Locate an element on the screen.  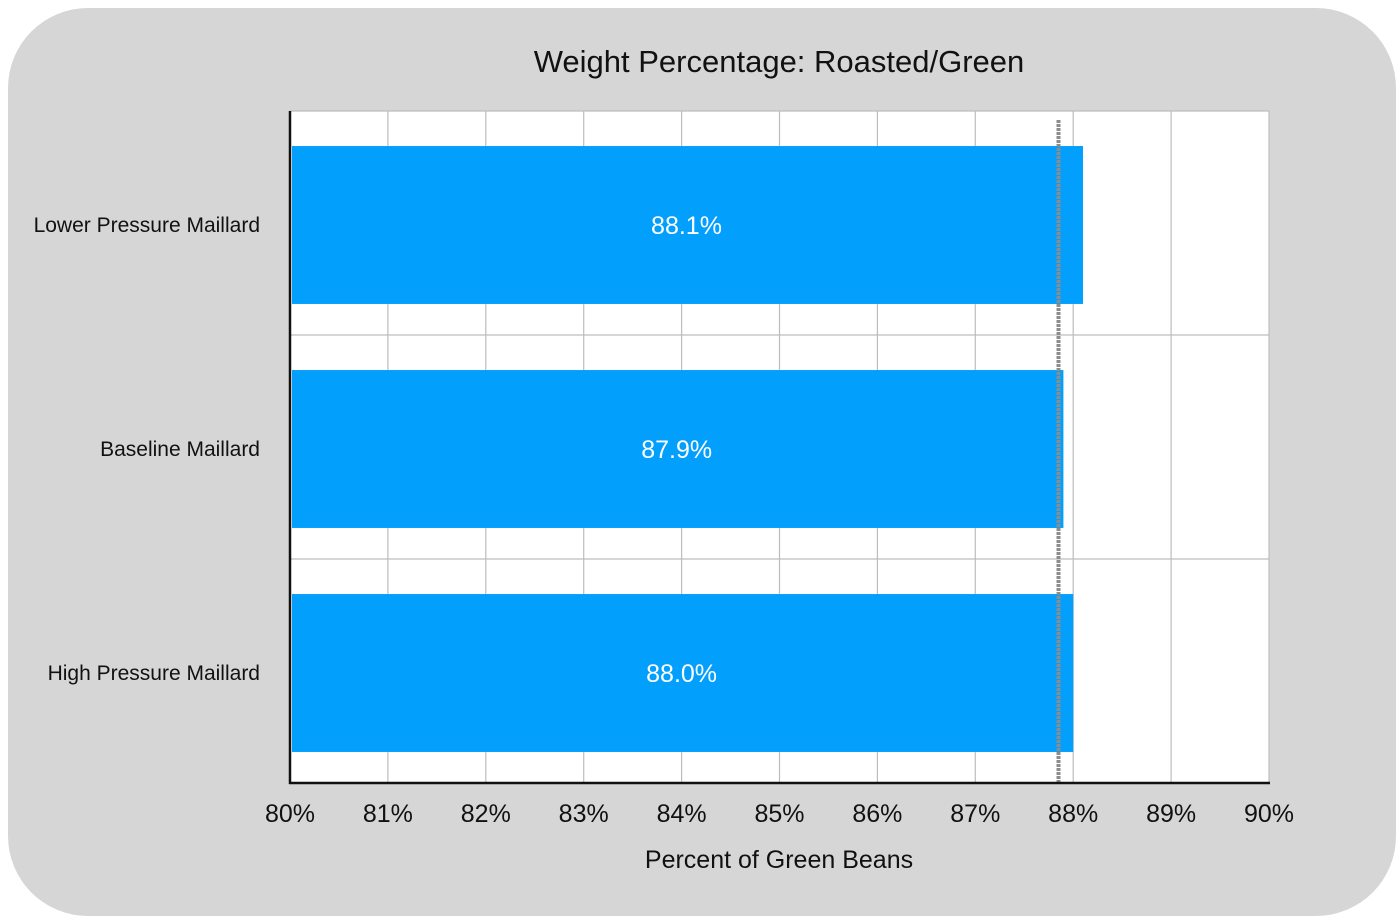
chart-title: Weight Percentage: Roasted/Green is located at coordinates (779, 61).